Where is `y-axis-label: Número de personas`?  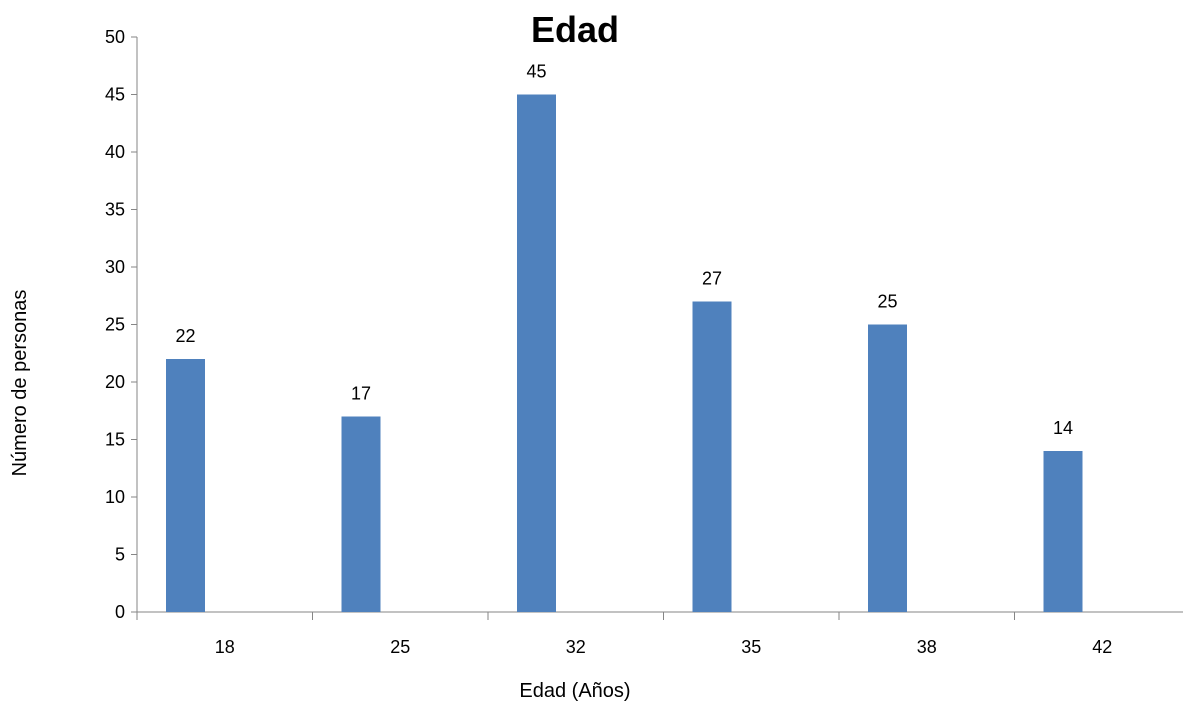
y-axis-label: Número de personas is located at coordinates (20, 383).